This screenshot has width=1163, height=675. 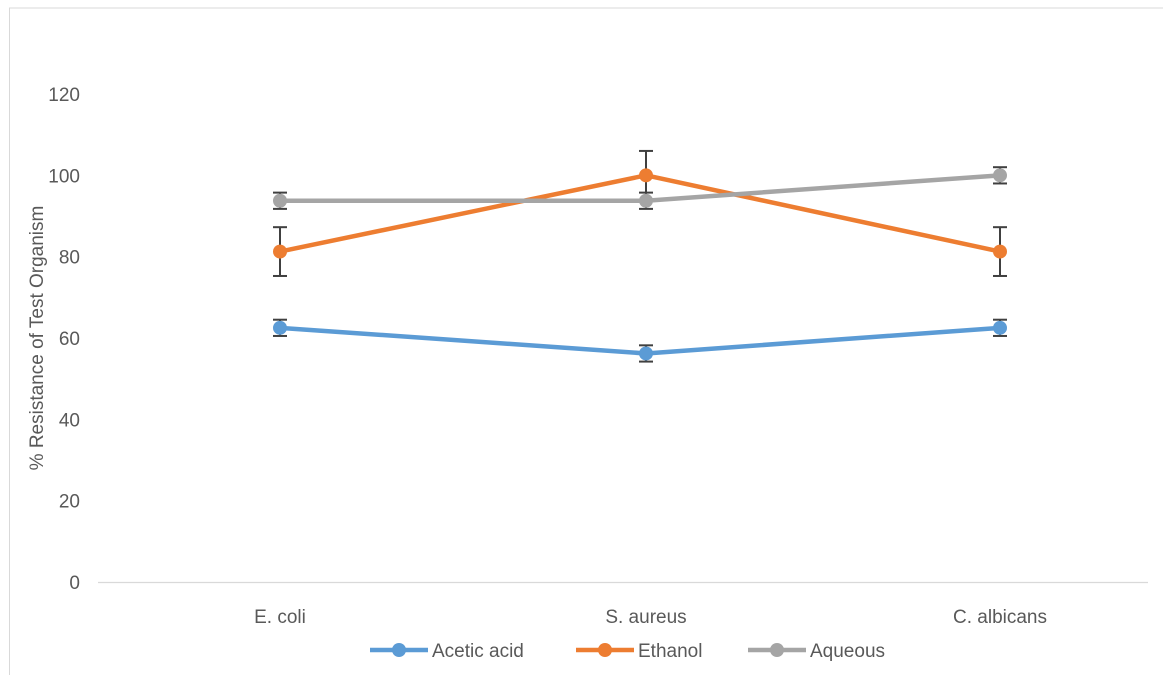 I want to click on legend-item: Acetic acid, so click(x=447, y=651).